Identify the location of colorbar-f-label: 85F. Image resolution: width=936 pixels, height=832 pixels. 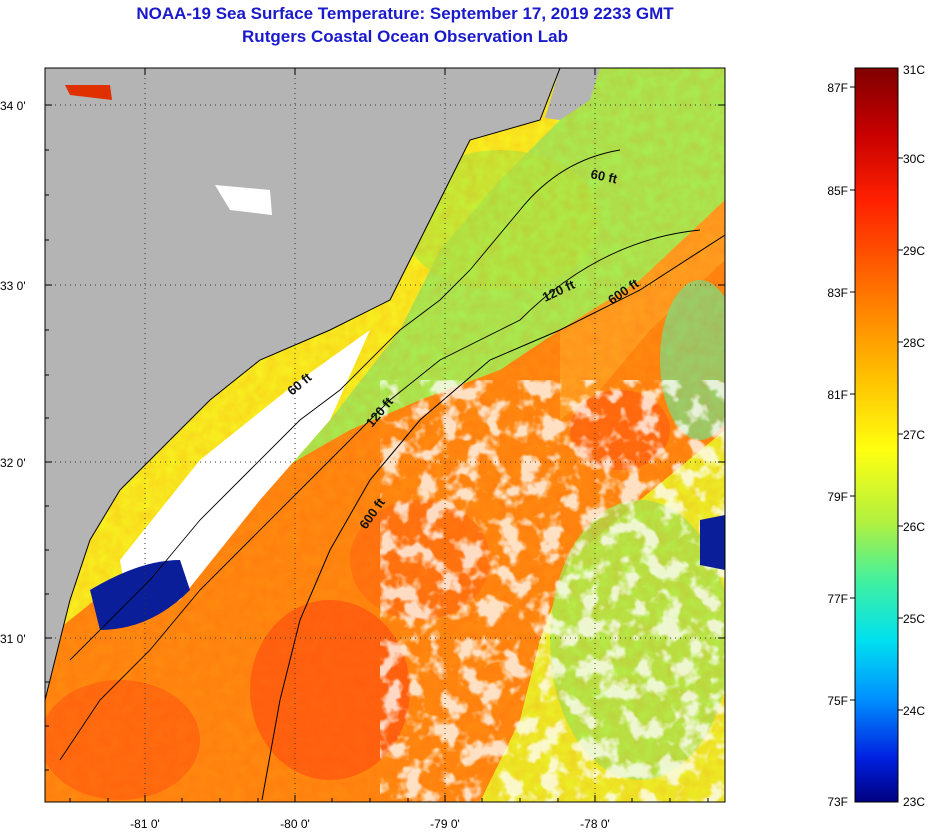
(837, 191).